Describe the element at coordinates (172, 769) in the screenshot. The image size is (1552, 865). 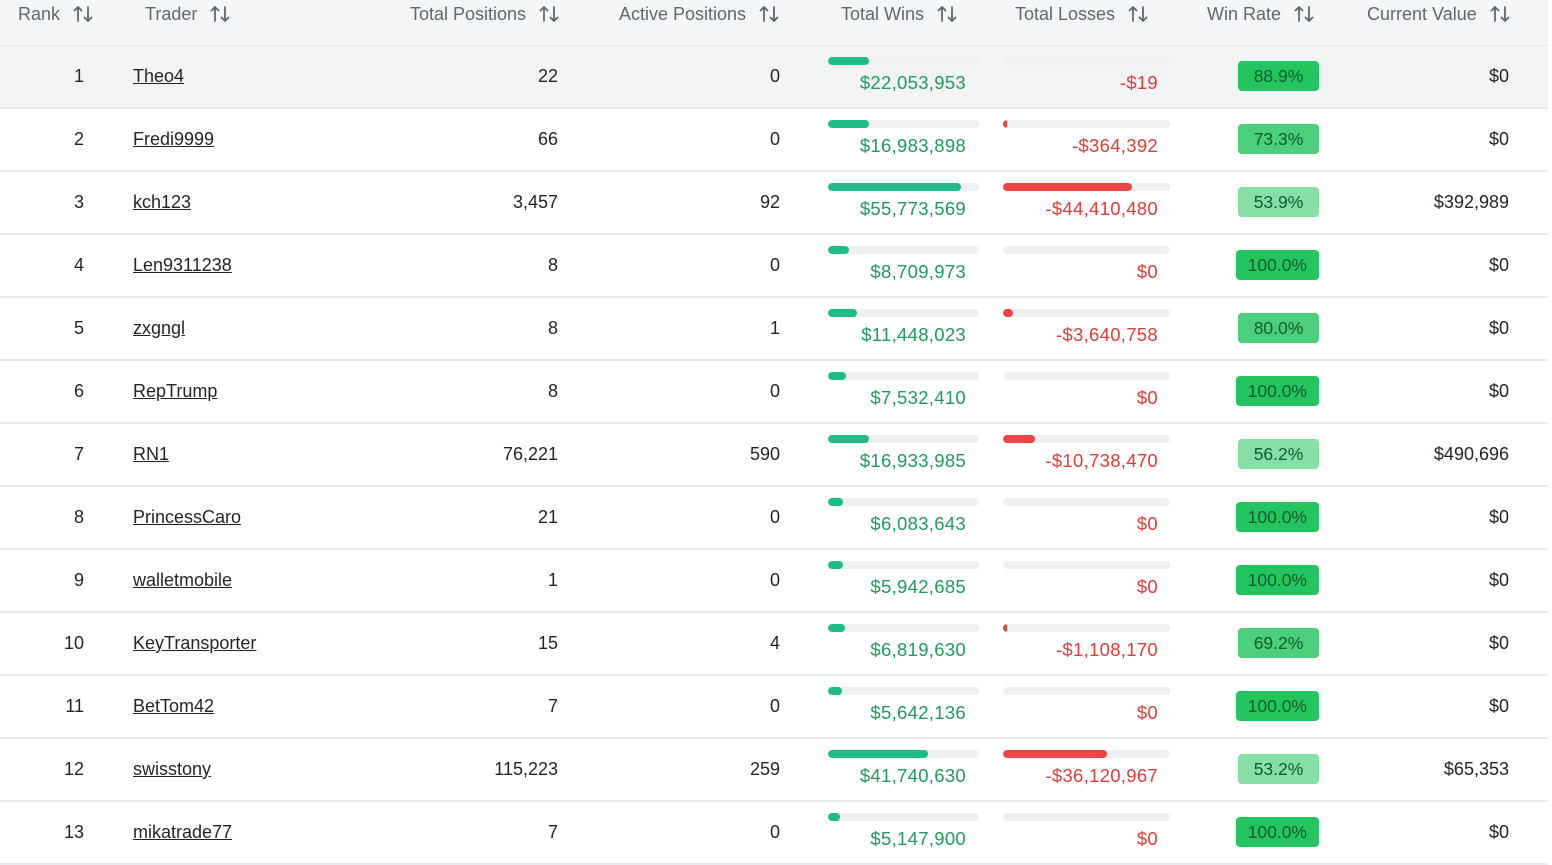
I see `trader-link: swisstony` at that location.